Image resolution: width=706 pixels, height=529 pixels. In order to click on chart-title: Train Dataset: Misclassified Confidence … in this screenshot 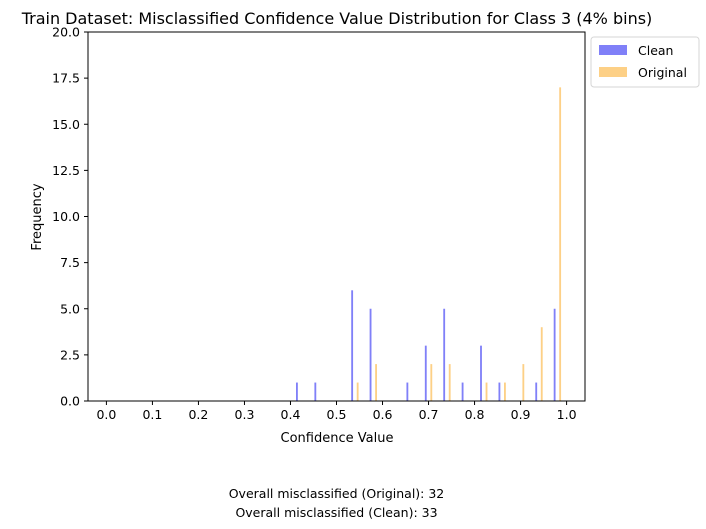, I will do `click(337, 18)`.